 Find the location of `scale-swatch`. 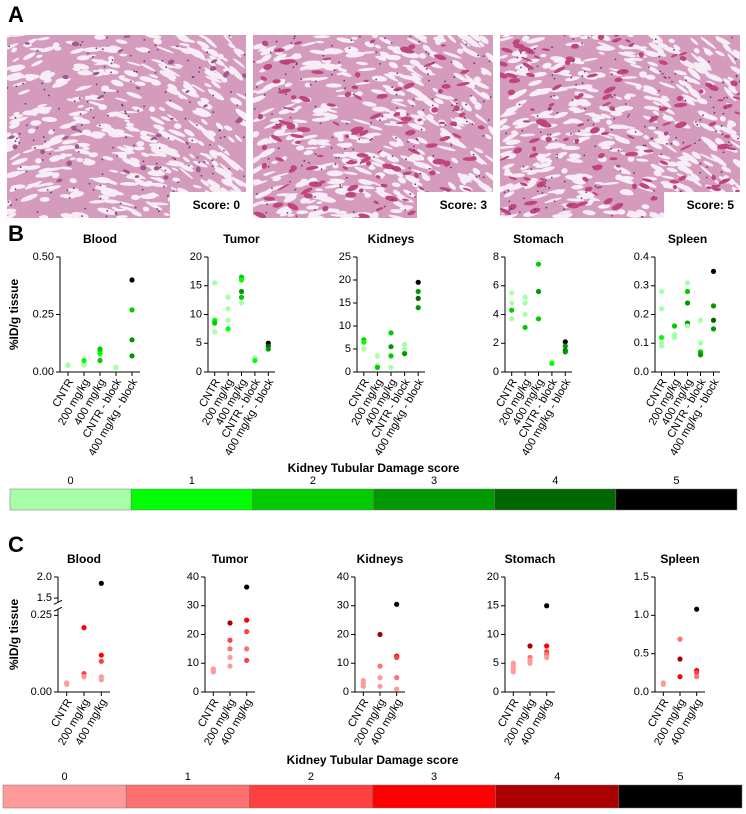

scale-swatch is located at coordinates (313, 499).